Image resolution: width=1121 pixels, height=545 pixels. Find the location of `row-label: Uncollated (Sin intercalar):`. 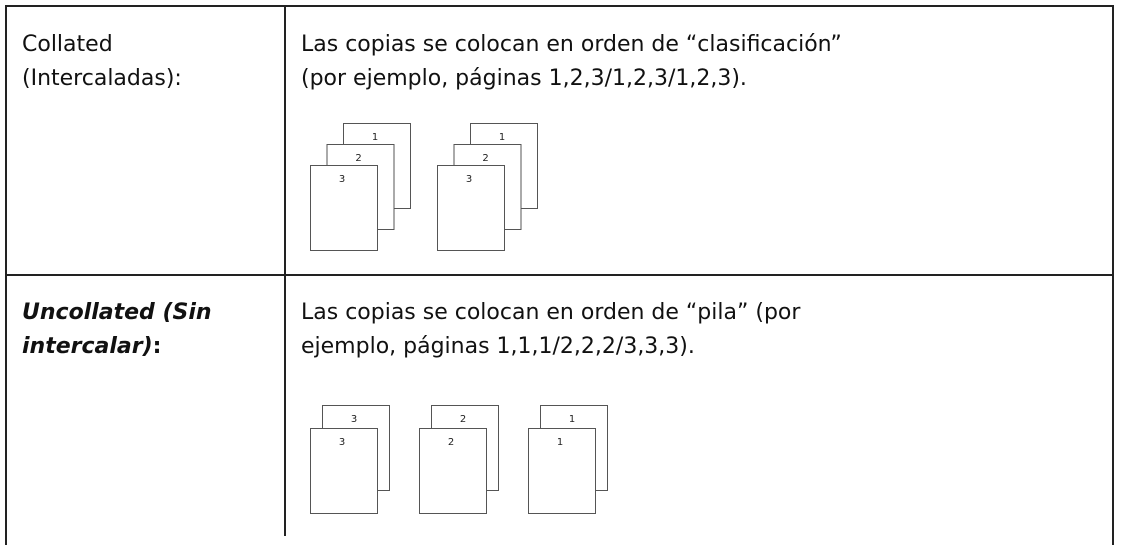

row-label: Uncollated (Sin intercalar): is located at coordinates (147, 330).